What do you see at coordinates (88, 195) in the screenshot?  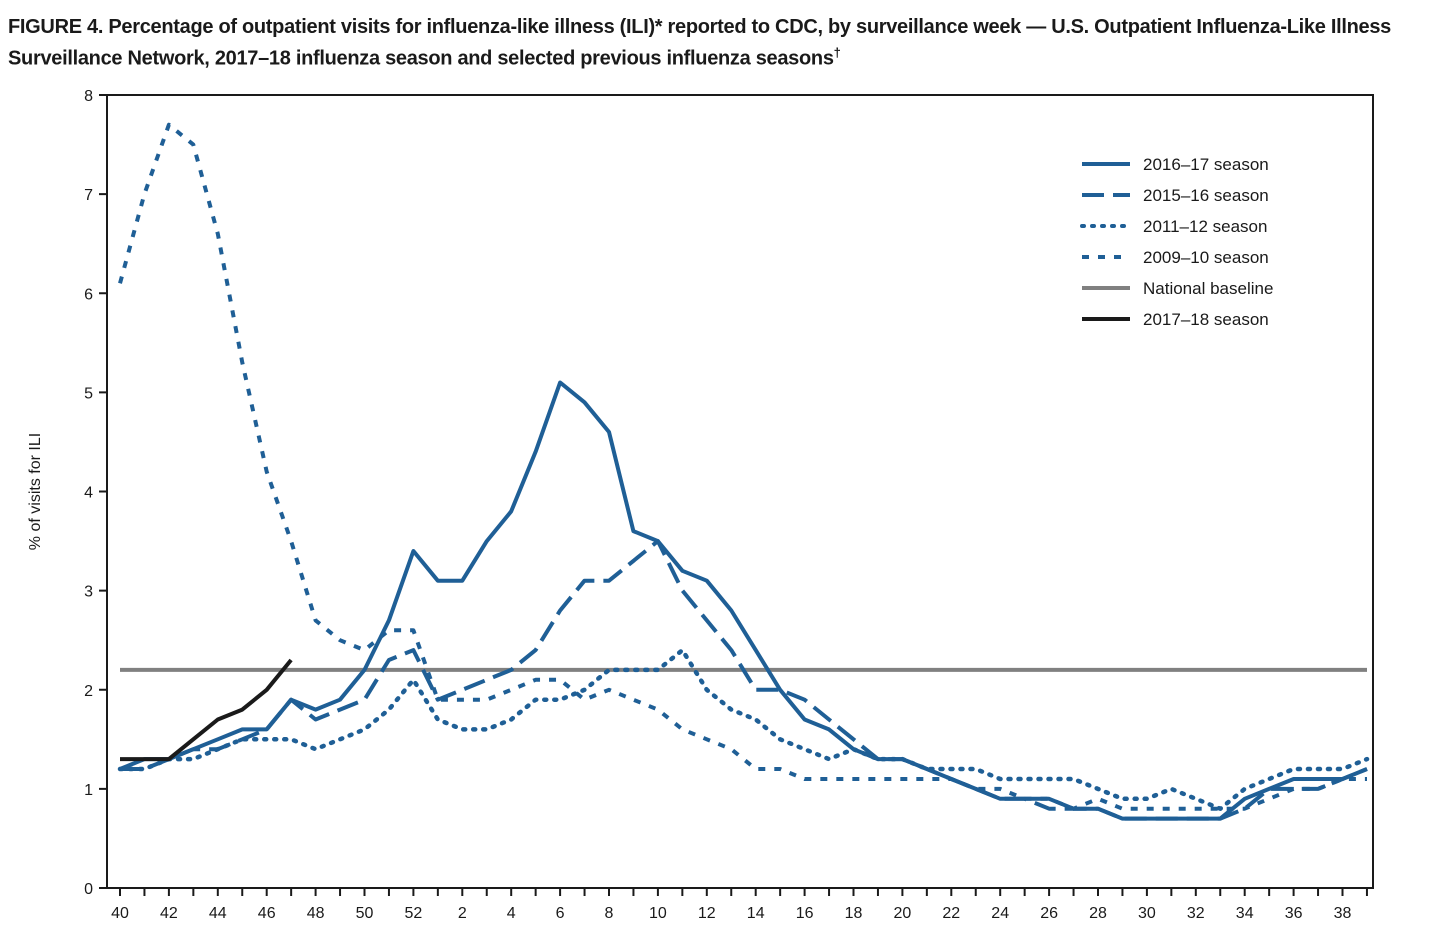 I see `y-tick-label: 7` at bounding box center [88, 195].